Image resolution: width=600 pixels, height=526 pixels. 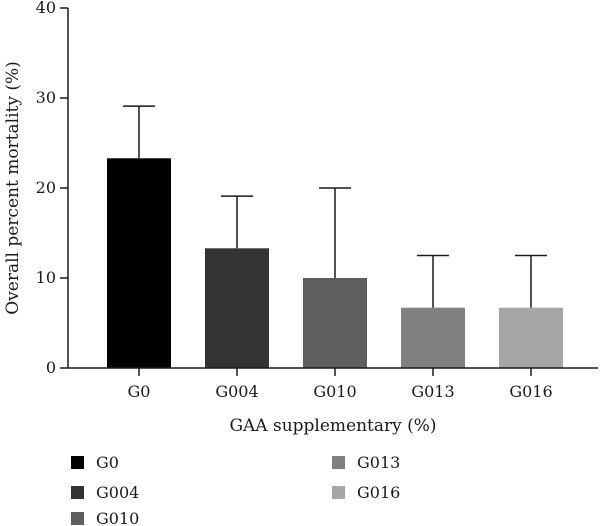 I want to click on legend-swatch-g013, so click(x=338, y=462).